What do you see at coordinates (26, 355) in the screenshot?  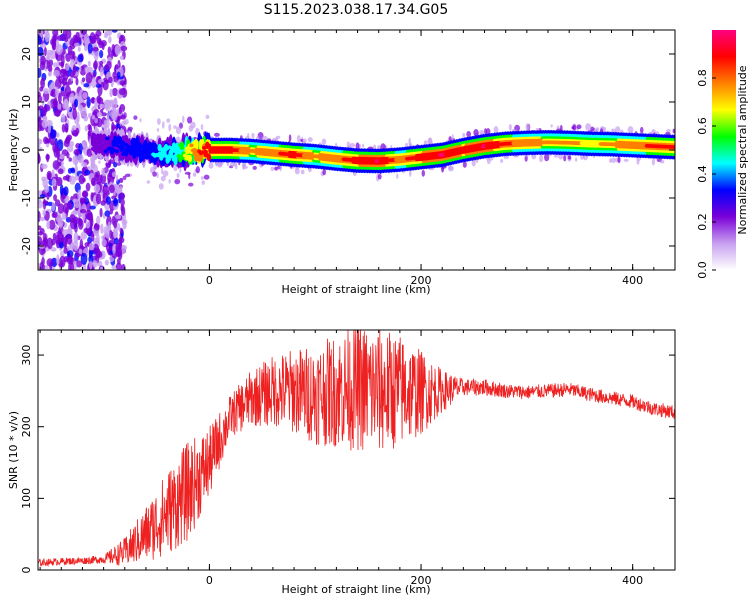 I see `y-tick-label: 300` at bounding box center [26, 355].